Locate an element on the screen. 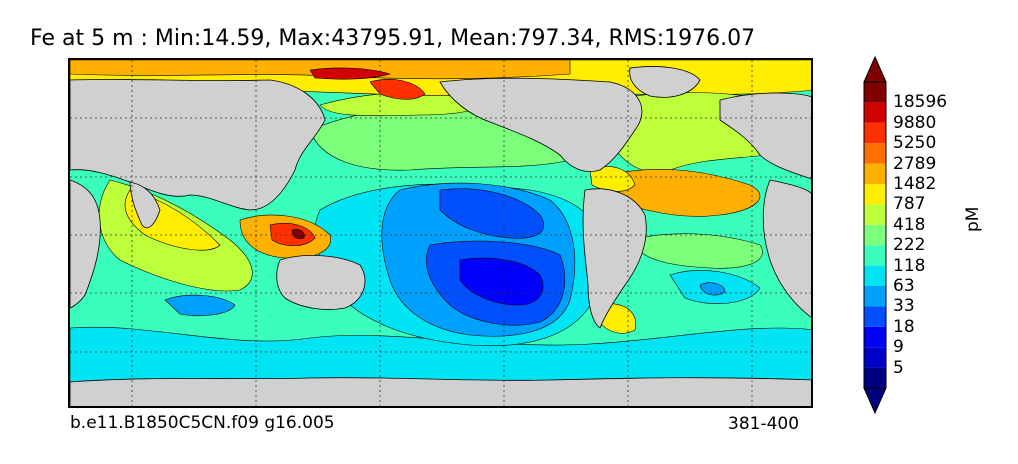 Image resolution: width=1018 pixels, height=464 pixels. colorbar-tick-label: 5 is located at coordinates (898, 367).